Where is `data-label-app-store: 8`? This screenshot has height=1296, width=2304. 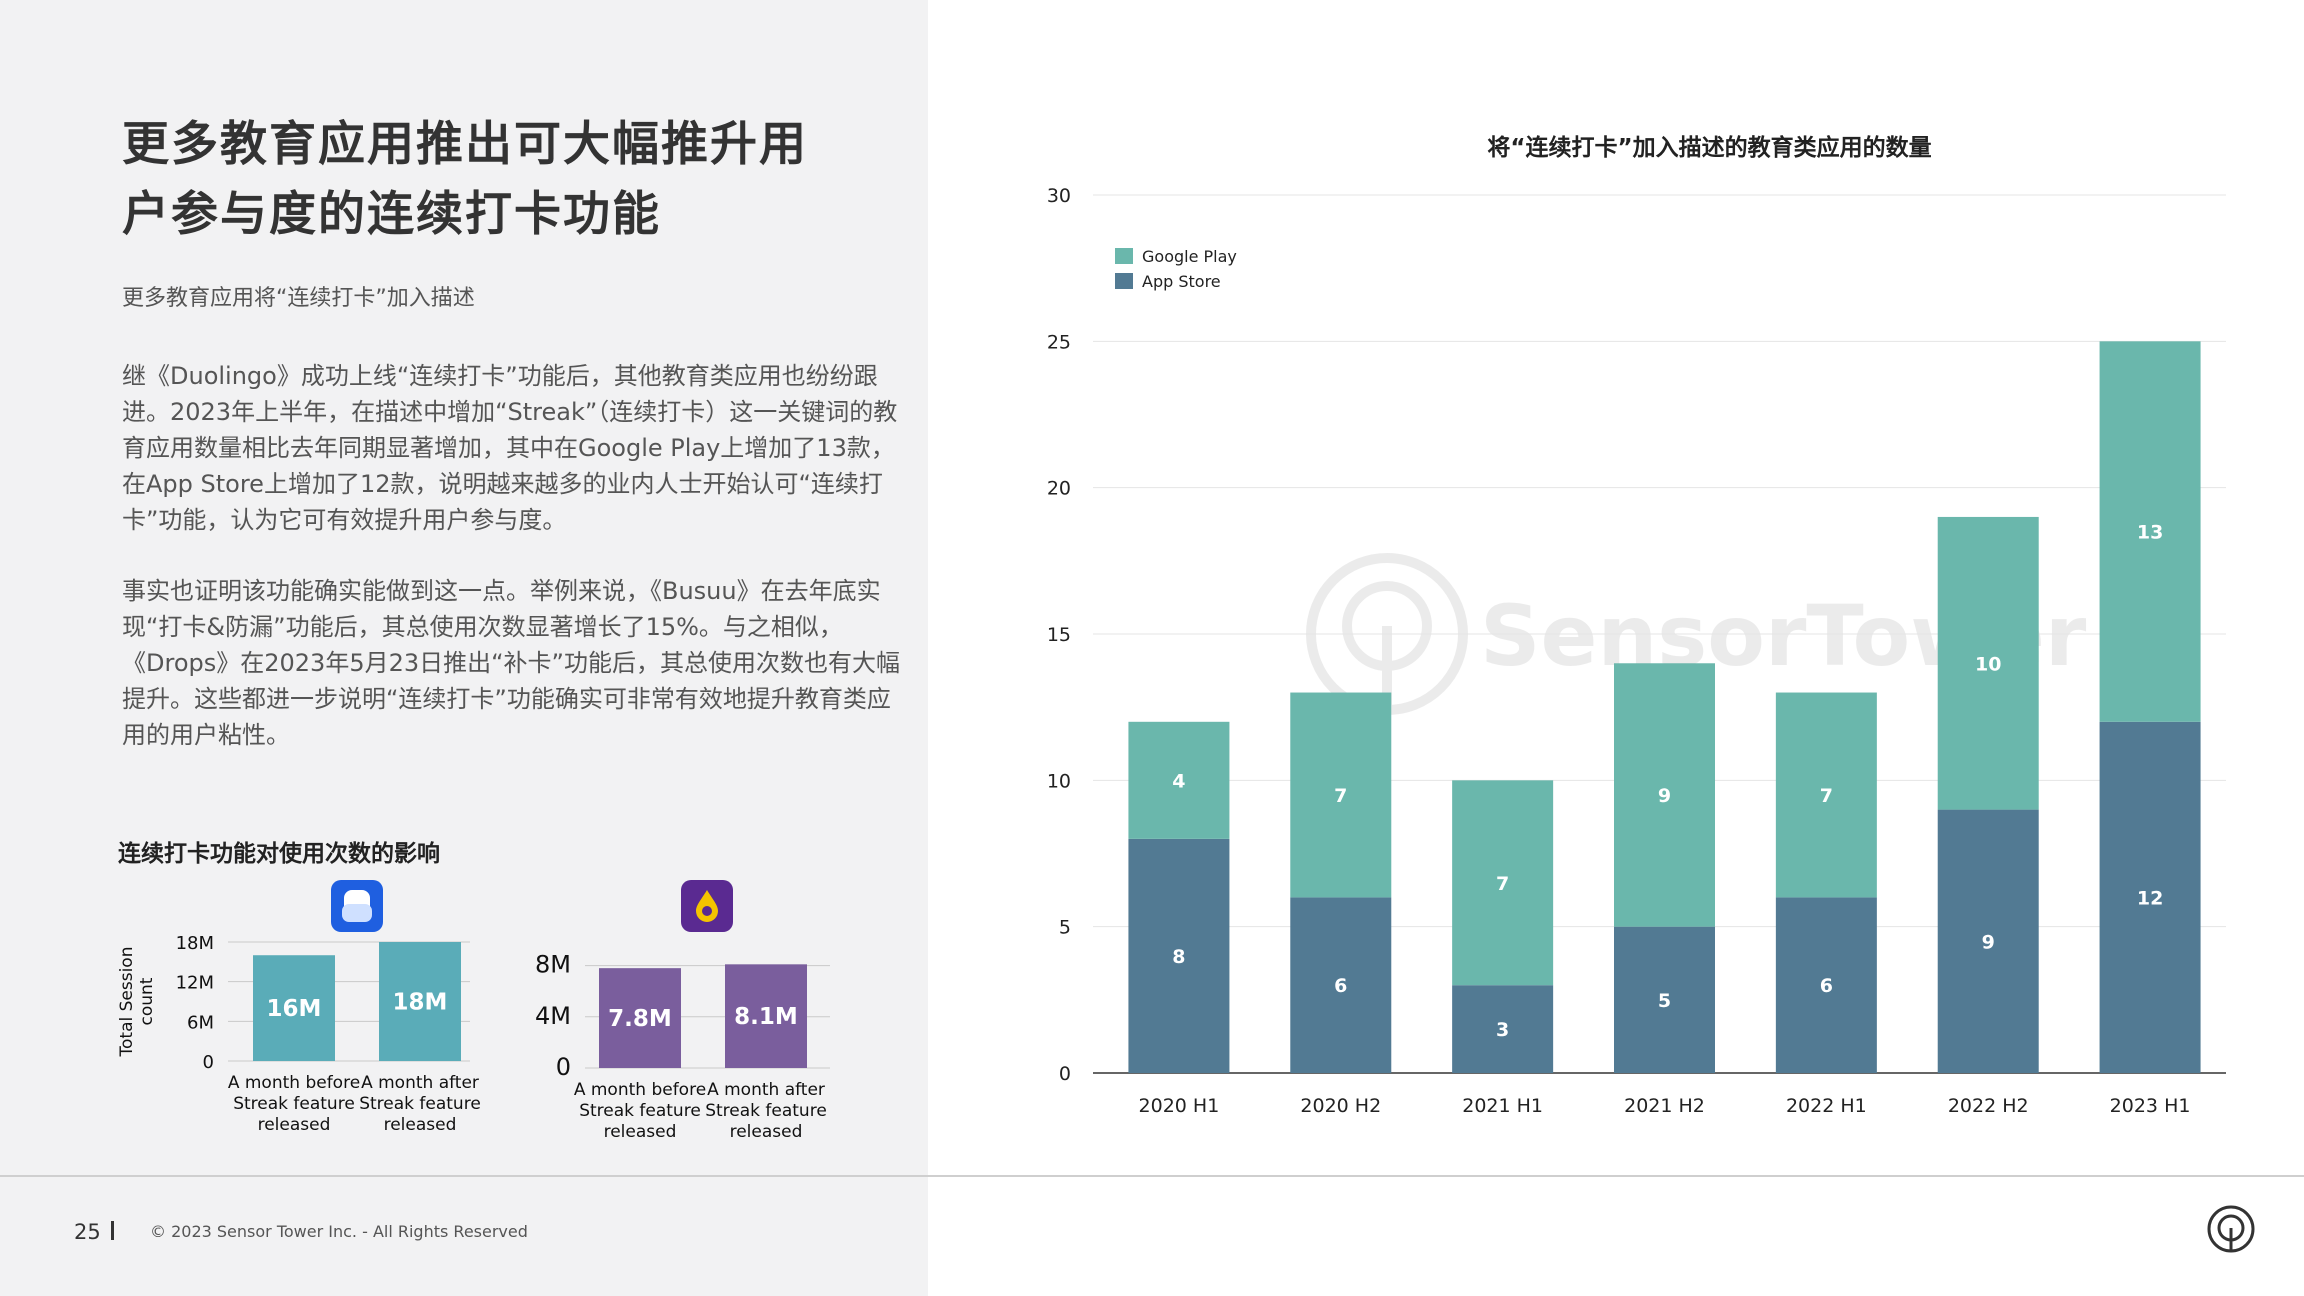
data-label-app-store: 8 is located at coordinates (1178, 957).